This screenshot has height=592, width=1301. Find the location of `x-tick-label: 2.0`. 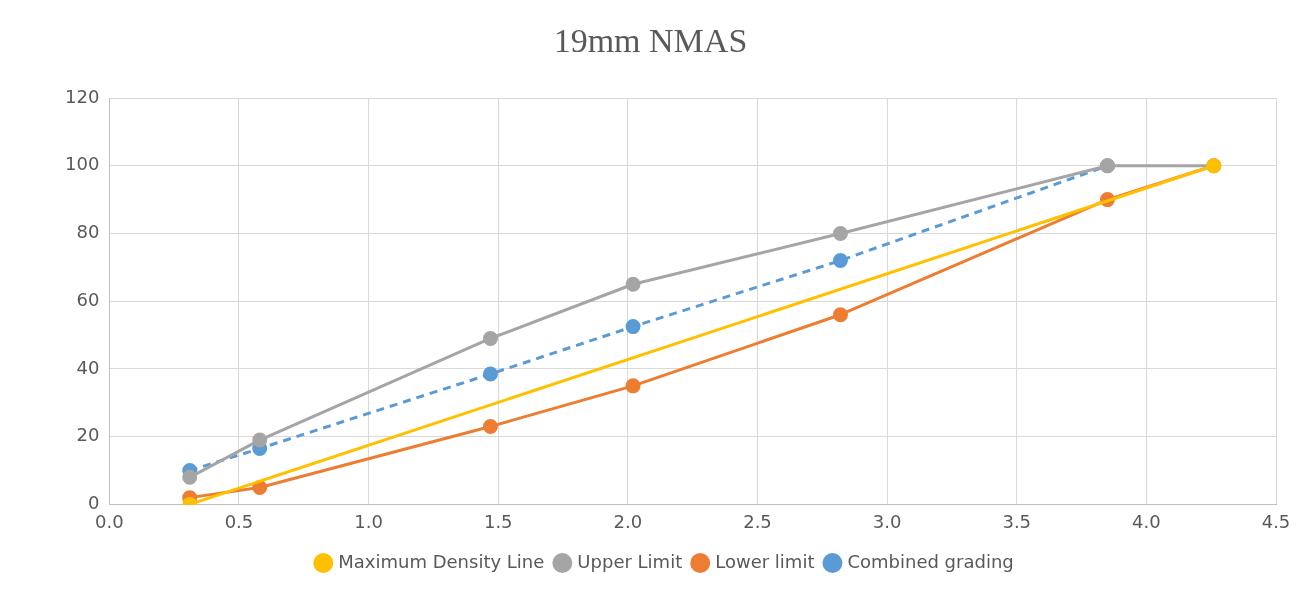

x-tick-label: 2.0 is located at coordinates (628, 521).